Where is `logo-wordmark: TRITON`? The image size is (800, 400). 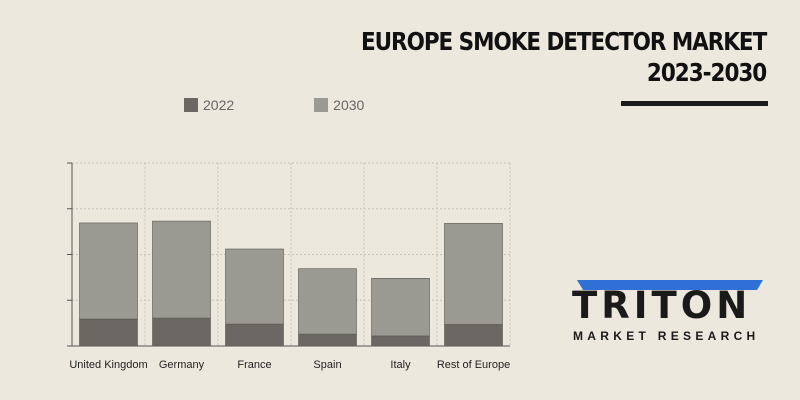 logo-wordmark: TRITON is located at coordinates (662, 305).